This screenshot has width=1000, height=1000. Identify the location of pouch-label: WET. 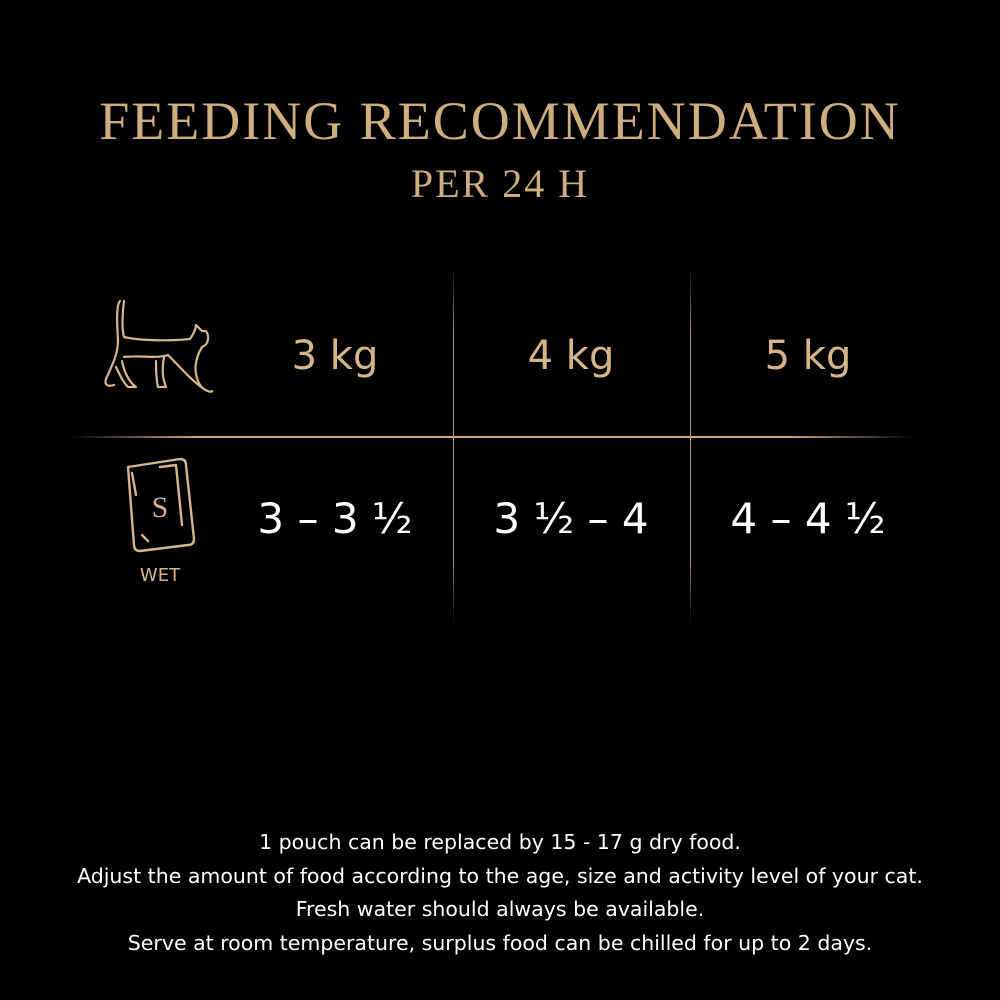
(160, 575).